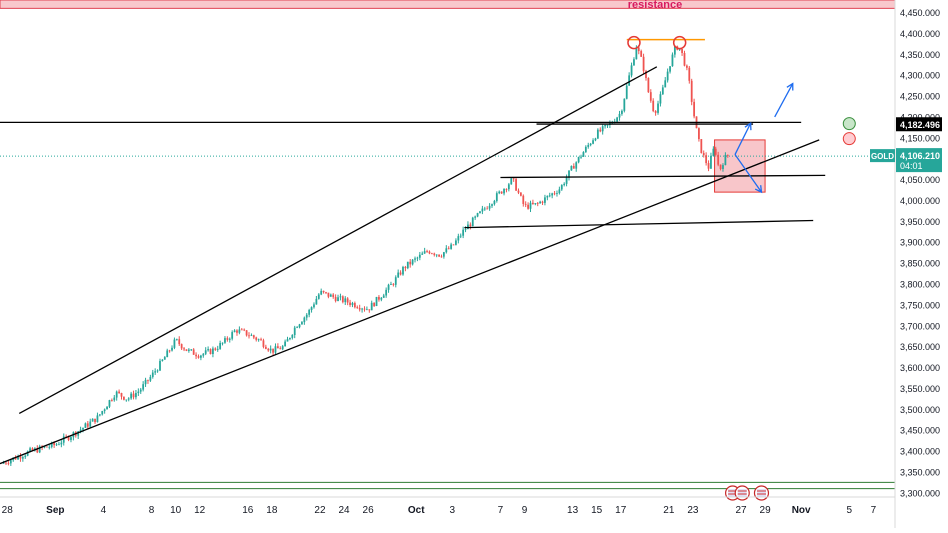 Image resolution: width=948 pixels, height=533 pixels. I want to click on y-tick-label: 3,700.000, so click(920, 326).